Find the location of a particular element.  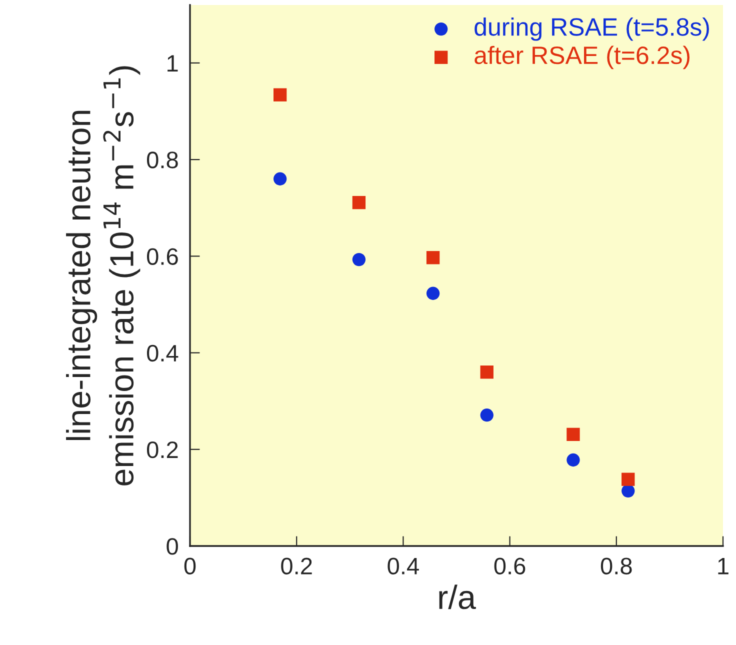

y-tick-label: 0 is located at coordinates (172, 546).